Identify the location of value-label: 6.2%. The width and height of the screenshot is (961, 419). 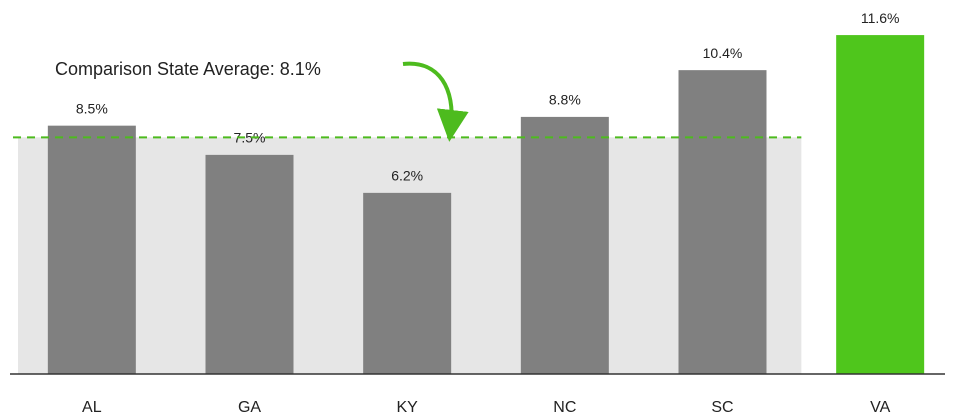
(407, 176).